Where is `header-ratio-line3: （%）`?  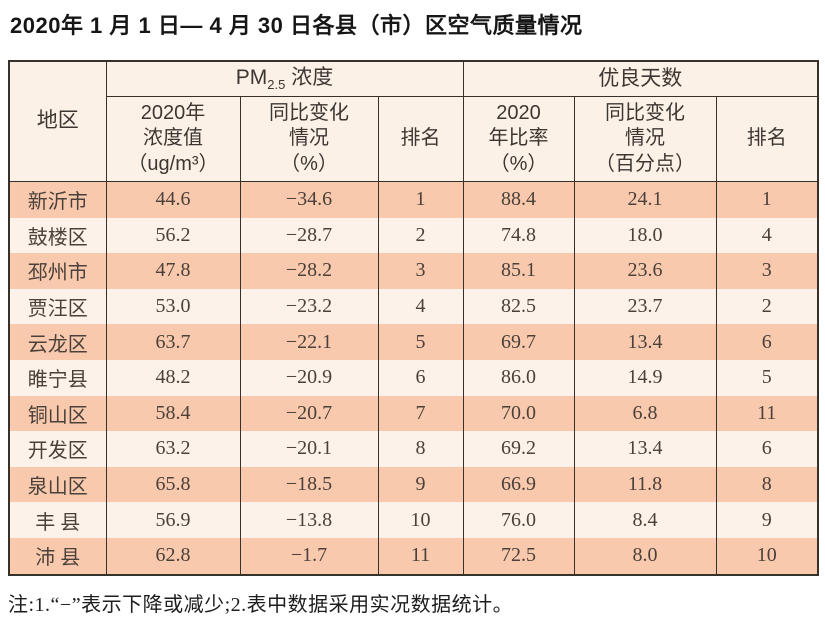
header-ratio-line3: （%） is located at coordinates (518, 163).